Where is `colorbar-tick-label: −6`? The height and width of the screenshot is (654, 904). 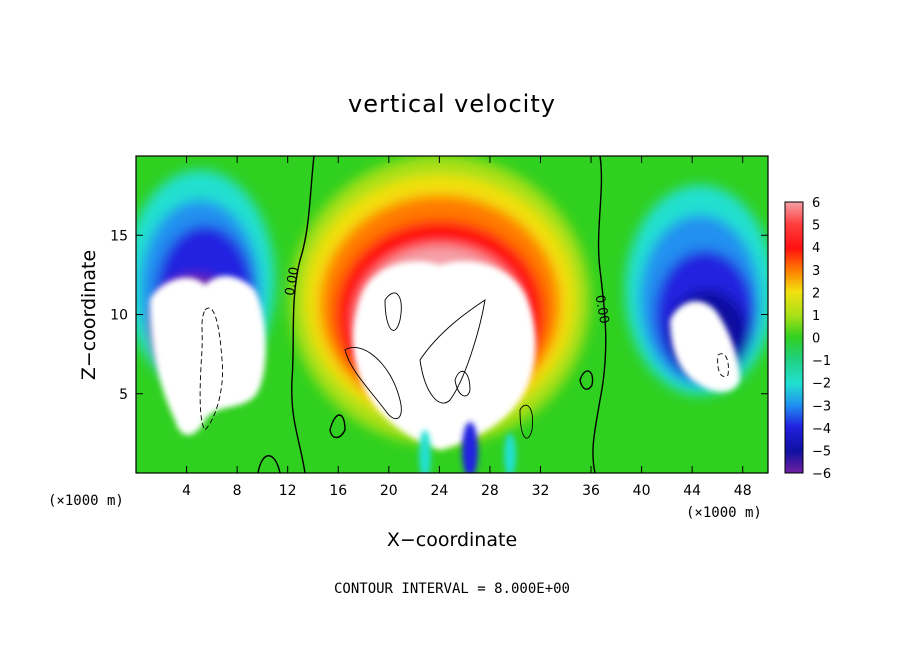 colorbar-tick-label: −6 is located at coordinates (821, 474).